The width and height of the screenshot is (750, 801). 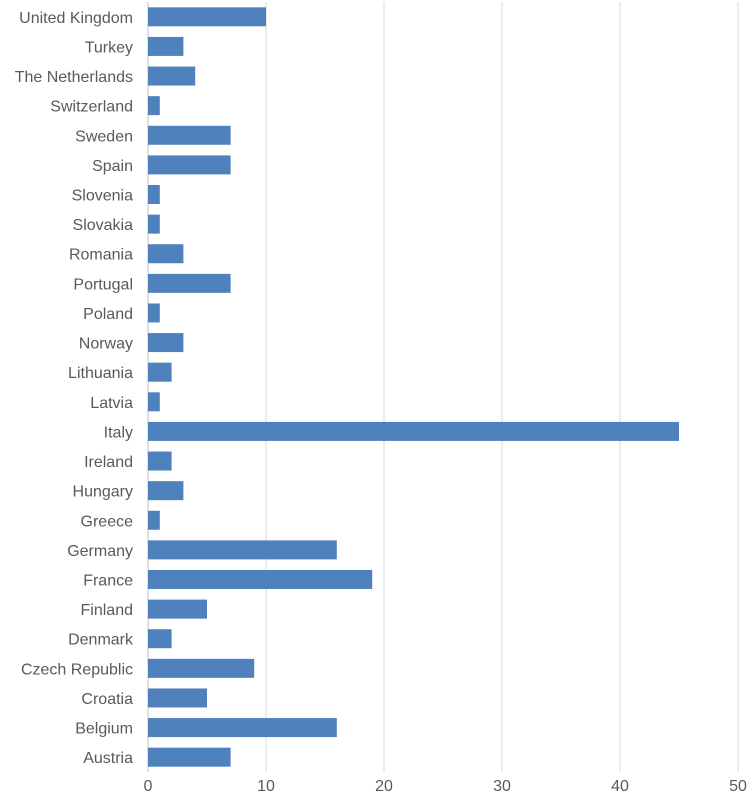 I want to click on category-label: France, so click(x=108, y=581).